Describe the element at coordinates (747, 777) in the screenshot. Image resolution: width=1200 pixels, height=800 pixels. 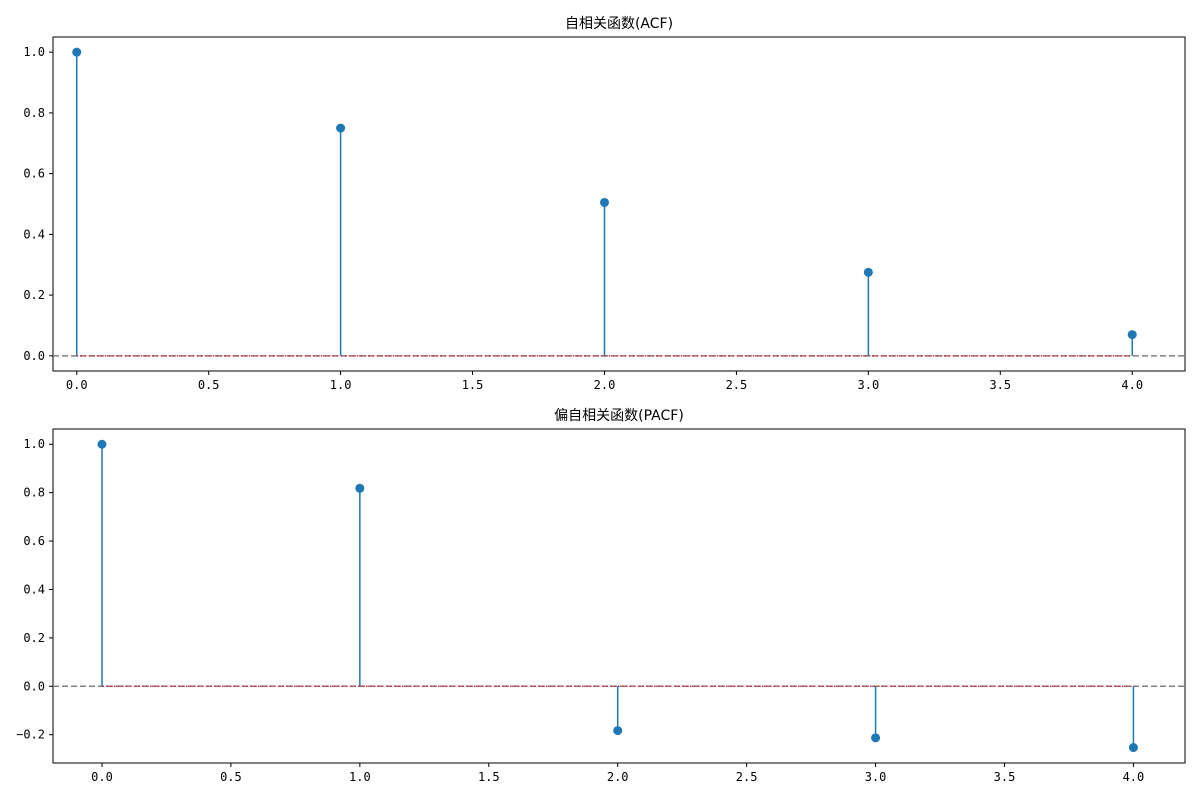
I see `pacf-x-tick-label: 2.5` at that location.